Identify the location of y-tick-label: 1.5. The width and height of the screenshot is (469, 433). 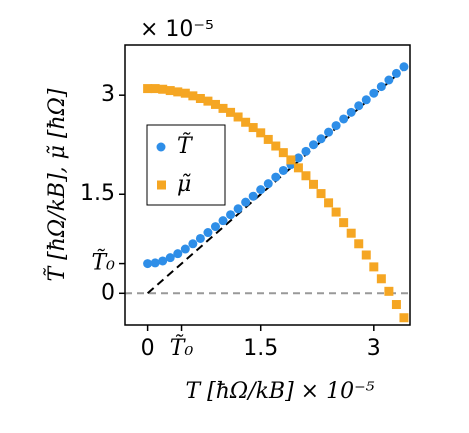
(97, 193).